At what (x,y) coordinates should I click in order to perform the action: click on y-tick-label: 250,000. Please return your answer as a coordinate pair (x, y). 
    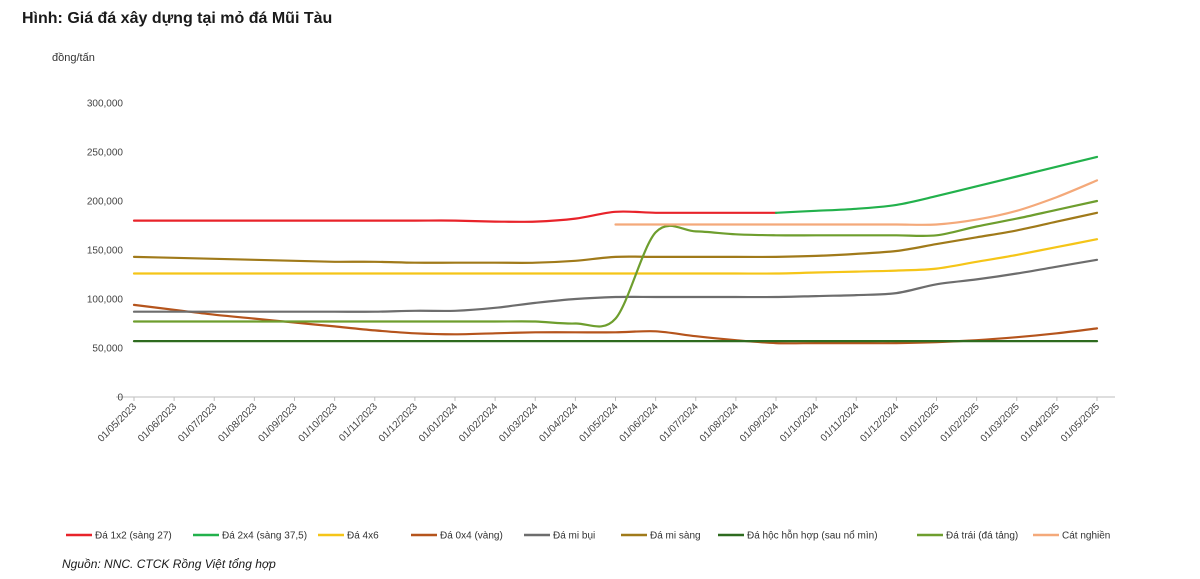
    Looking at the image, I should click on (105, 153).